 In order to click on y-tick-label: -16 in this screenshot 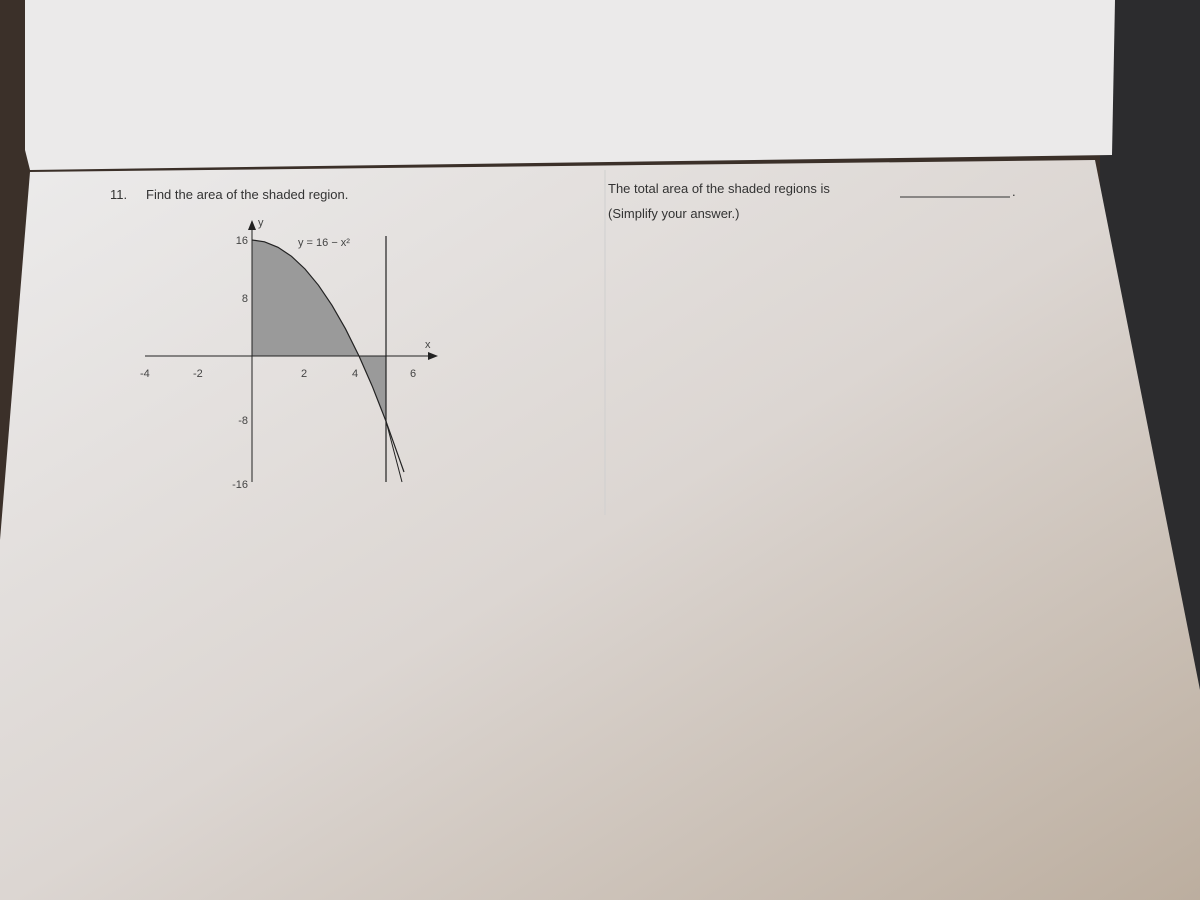, I will do `click(240, 485)`.